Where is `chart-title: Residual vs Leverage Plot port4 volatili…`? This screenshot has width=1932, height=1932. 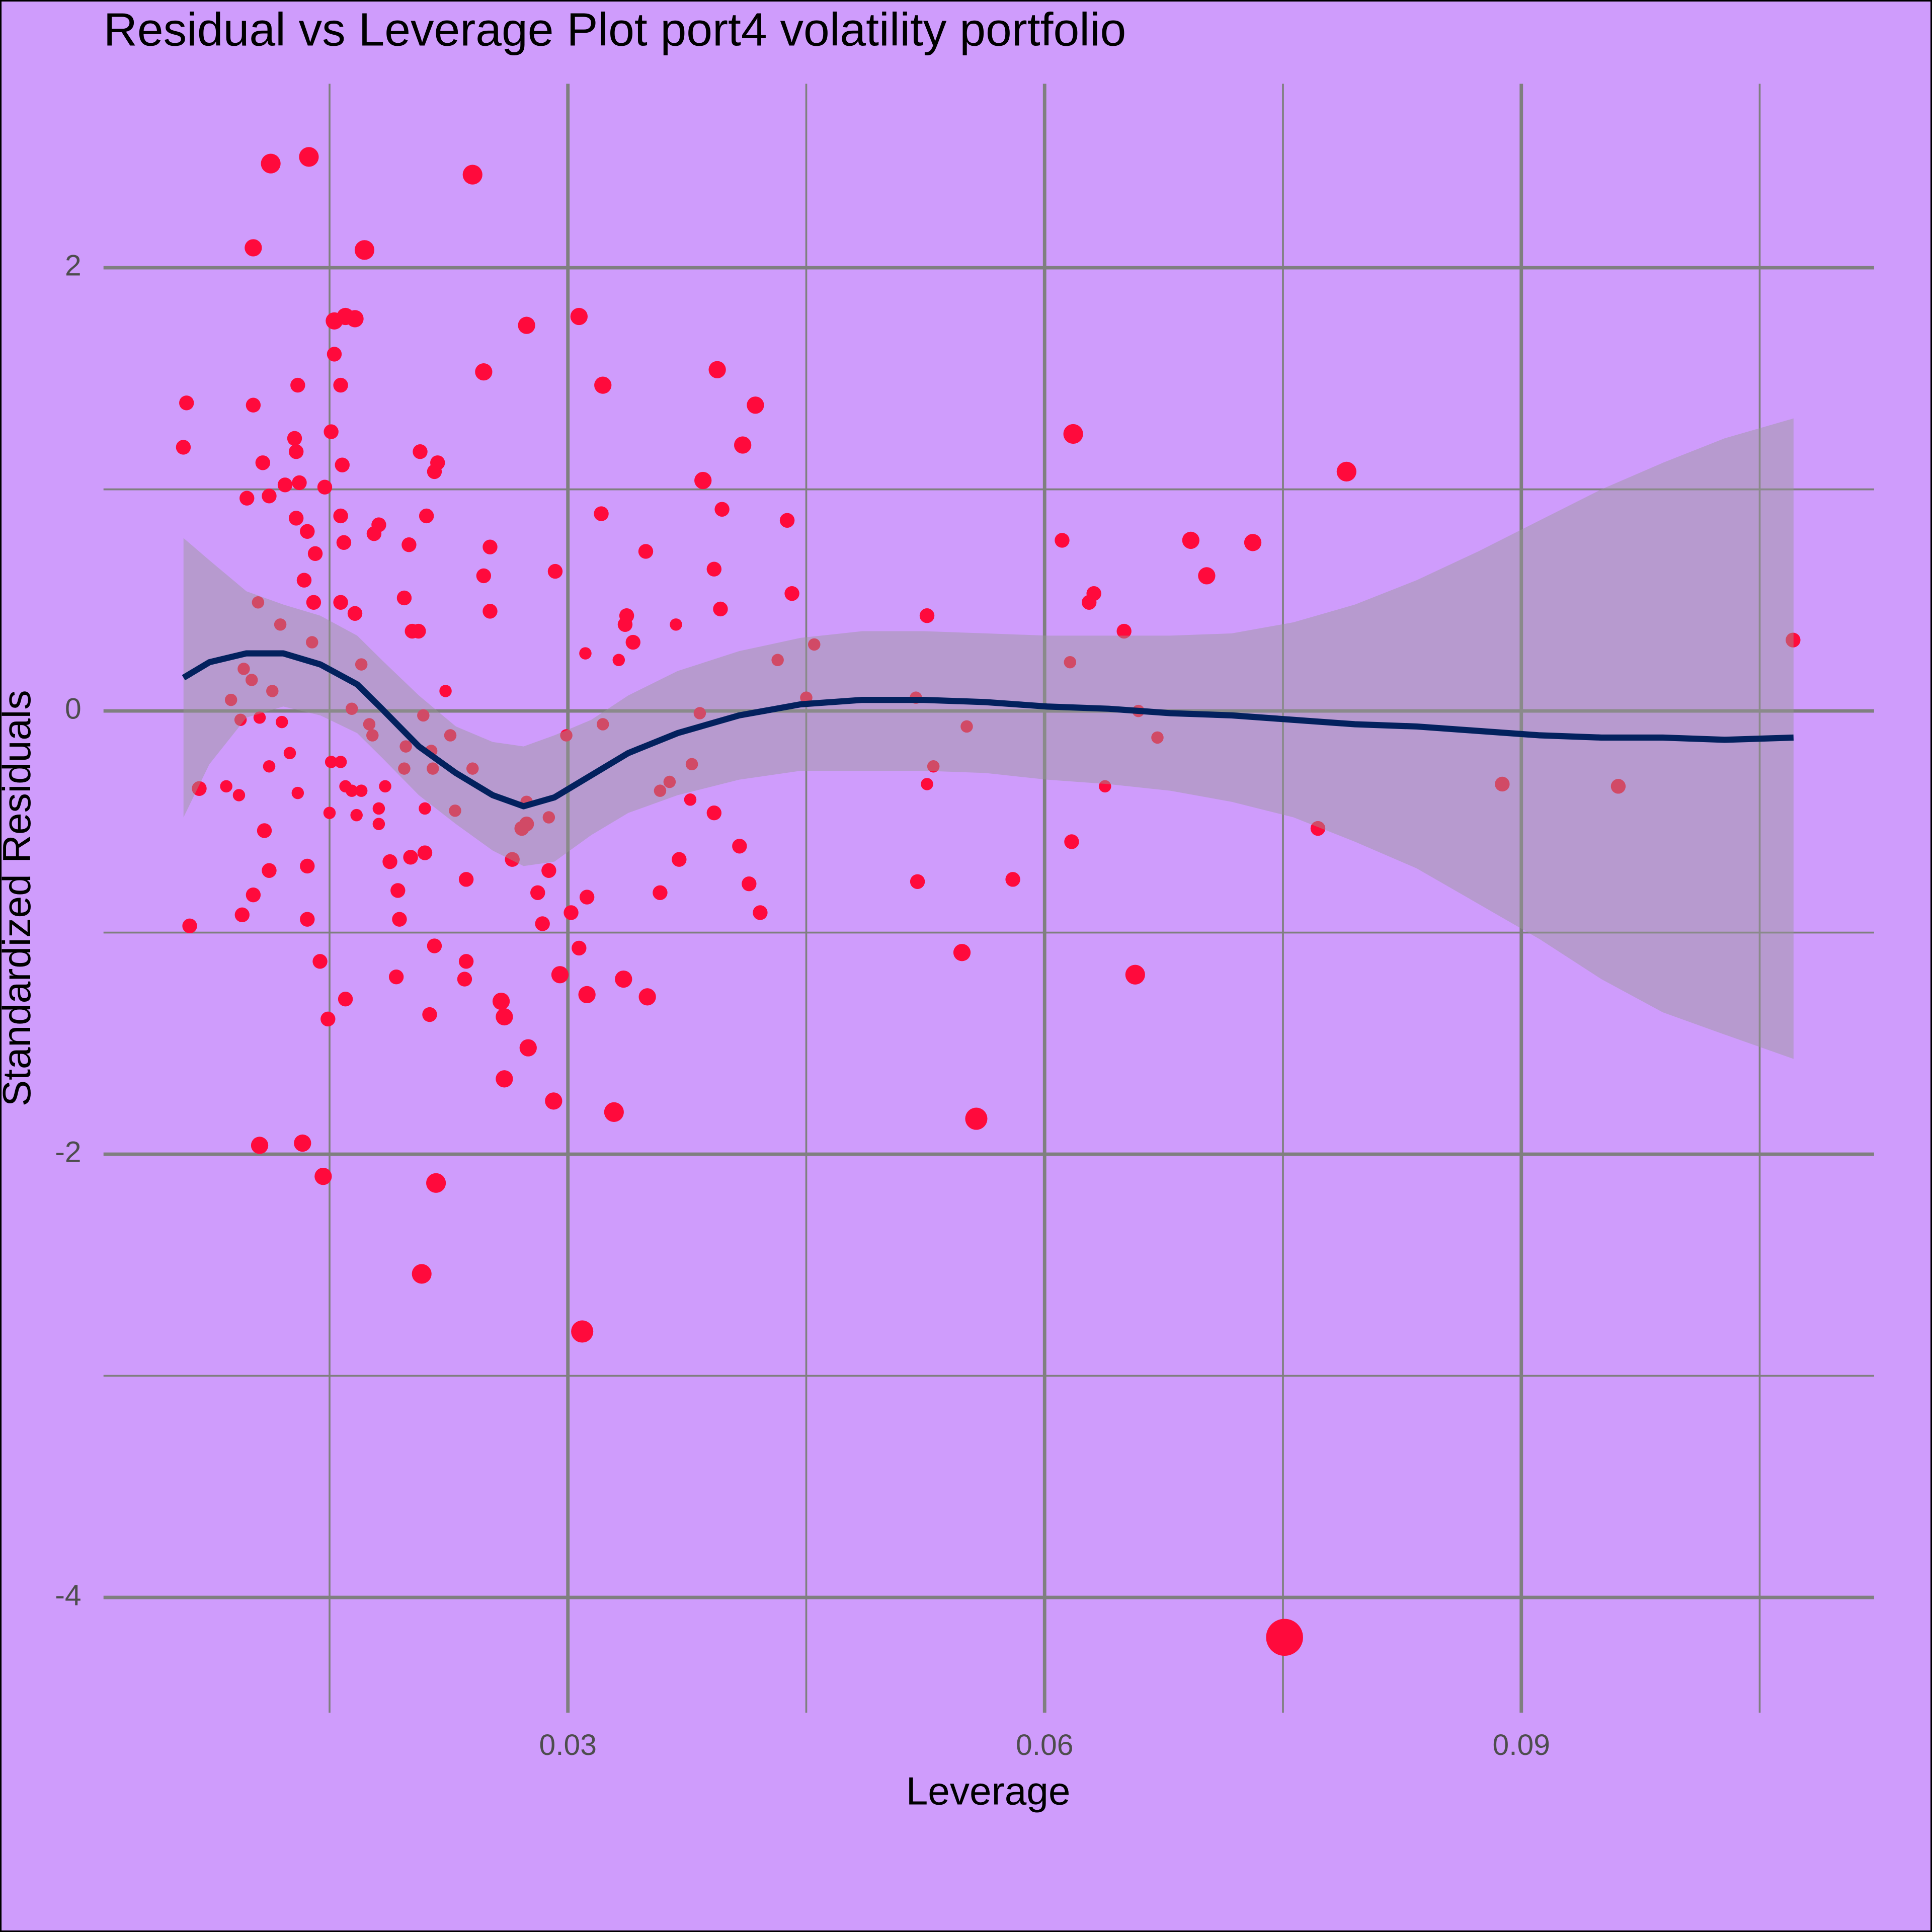
chart-title: Residual vs Leverage Plot port4 volatili… is located at coordinates (615, 30).